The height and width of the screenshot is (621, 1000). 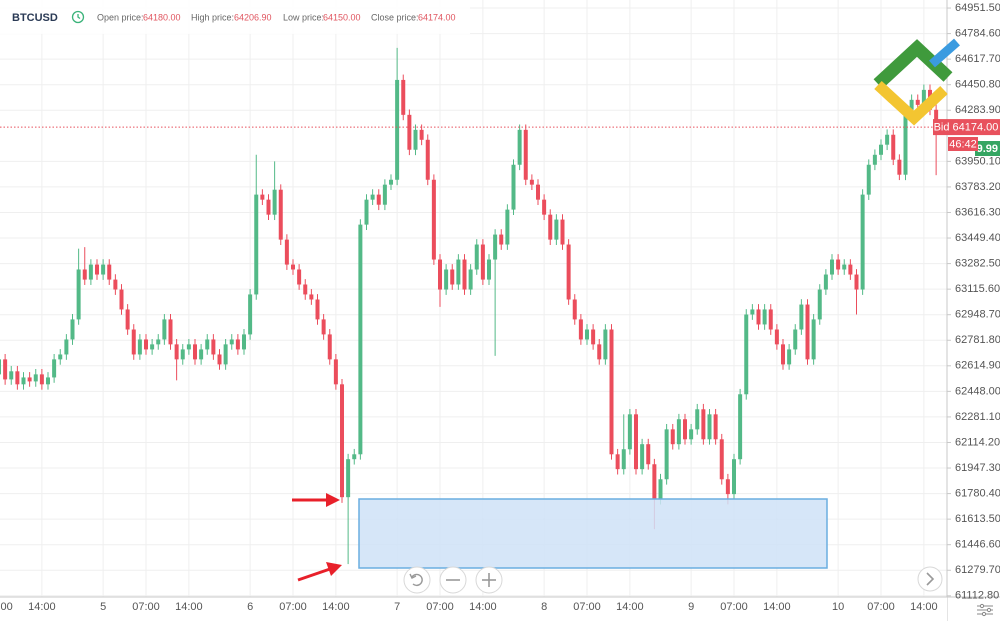 What do you see at coordinates (342, 17) in the screenshot?
I see `low-value: 64150.00` at bounding box center [342, 17].